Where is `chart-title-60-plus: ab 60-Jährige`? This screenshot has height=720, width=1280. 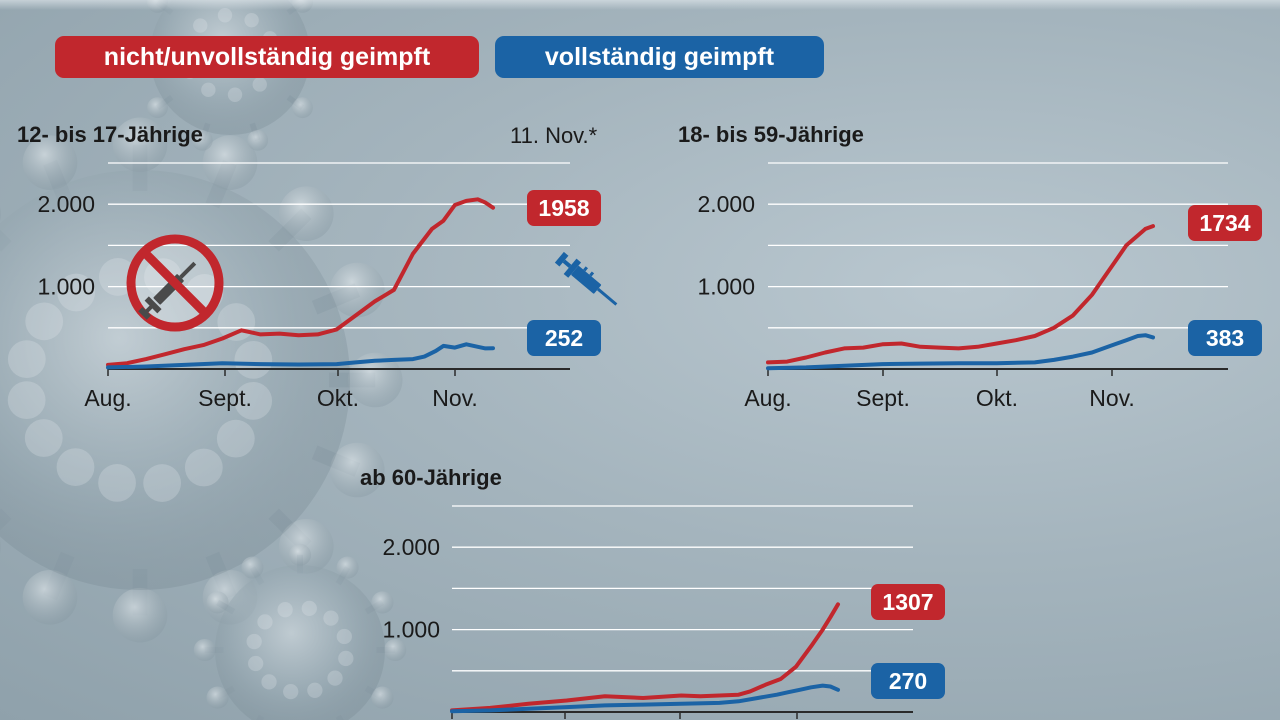
chart-title-60-plus: ab 60-Jährige is located at coordinates (431, 477).